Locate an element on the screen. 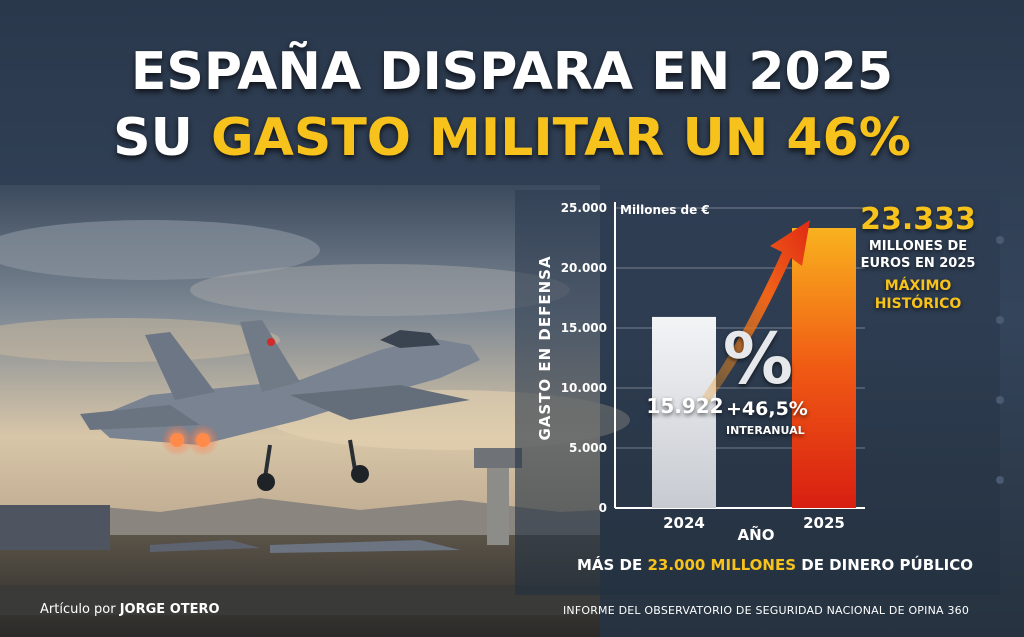 The image size is (1024, 637). x-tick-label-2024: 2024 is located at coordinates (684, 523).